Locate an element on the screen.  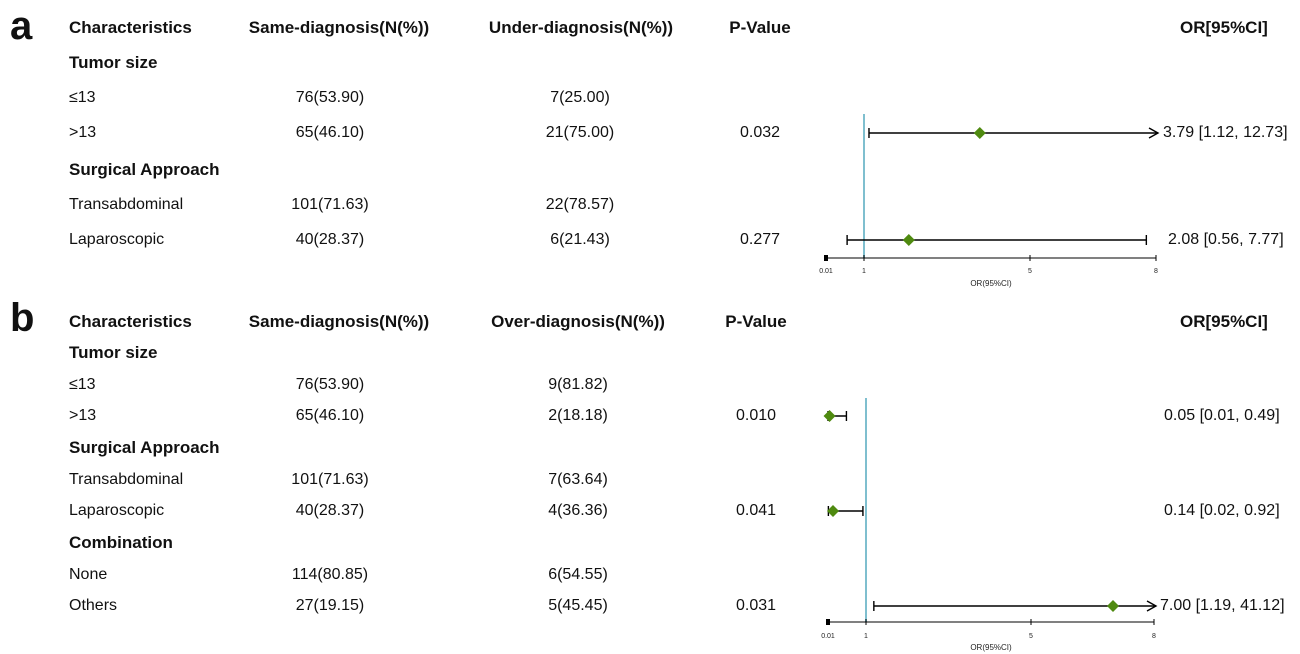
row-group2-value: 21(75.00) is located at coordinates (580, 132).